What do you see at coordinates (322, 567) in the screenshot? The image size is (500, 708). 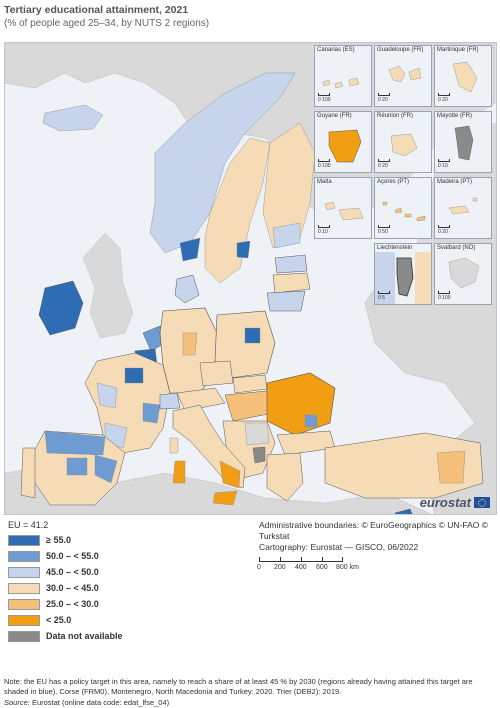 I see `scale-label: 600` at bounding box center [322, 567].